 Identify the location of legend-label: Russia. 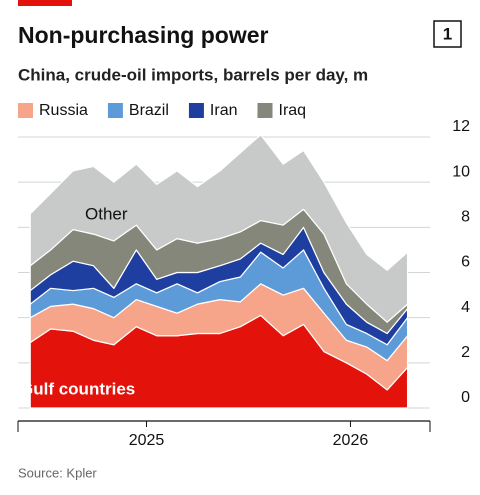
(63, 110).